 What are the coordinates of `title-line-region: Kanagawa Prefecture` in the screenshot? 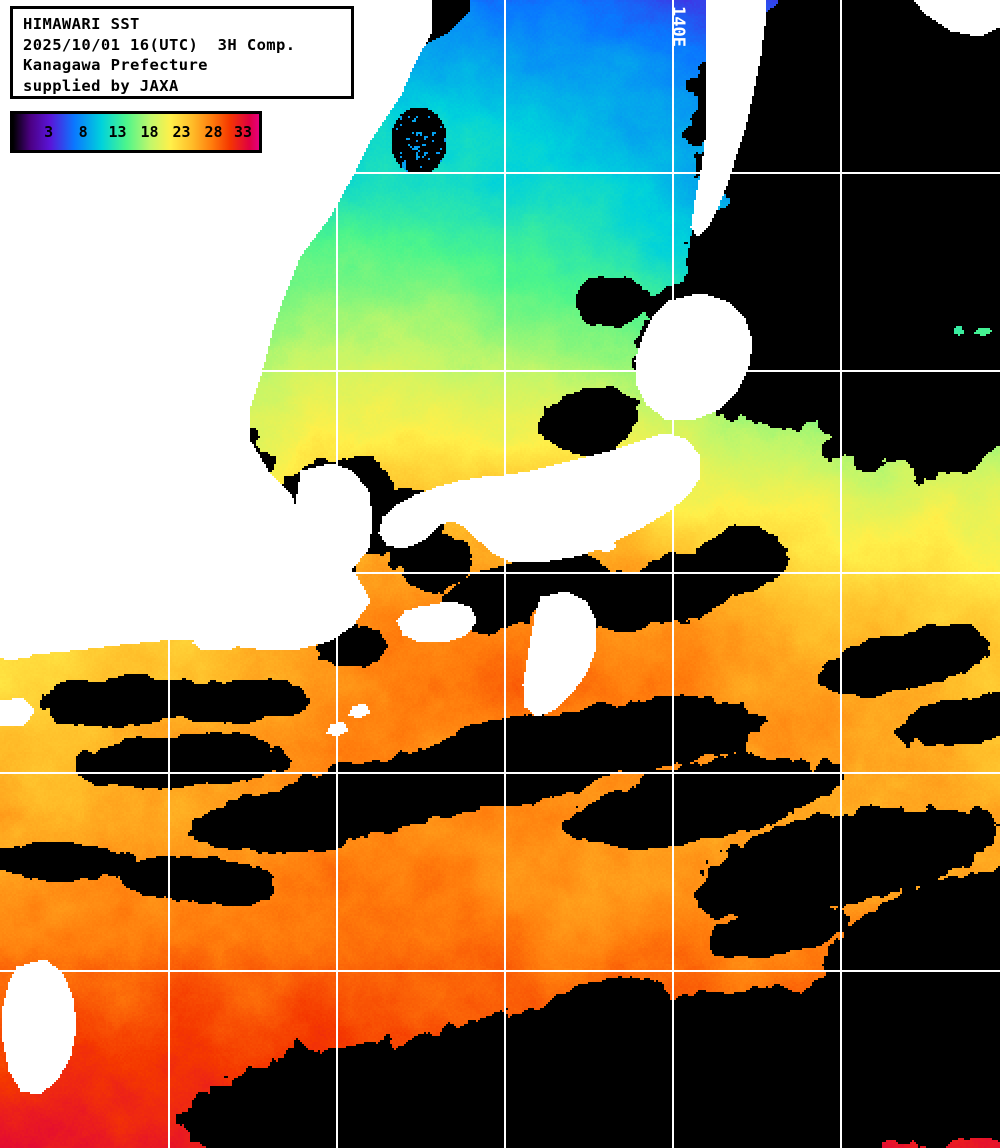 It's located at (115, 65).